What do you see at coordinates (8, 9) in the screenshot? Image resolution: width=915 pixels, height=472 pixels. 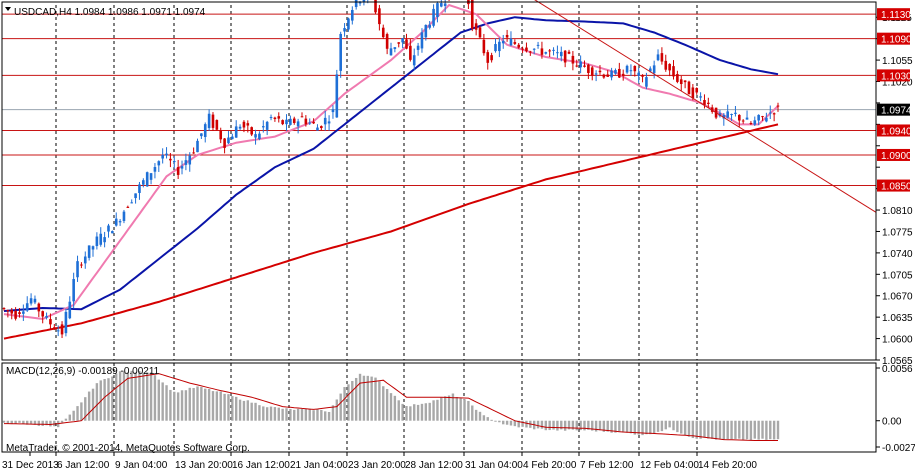 I see `symbol-menu-arrow-icon` at bounding box center [8, 9].